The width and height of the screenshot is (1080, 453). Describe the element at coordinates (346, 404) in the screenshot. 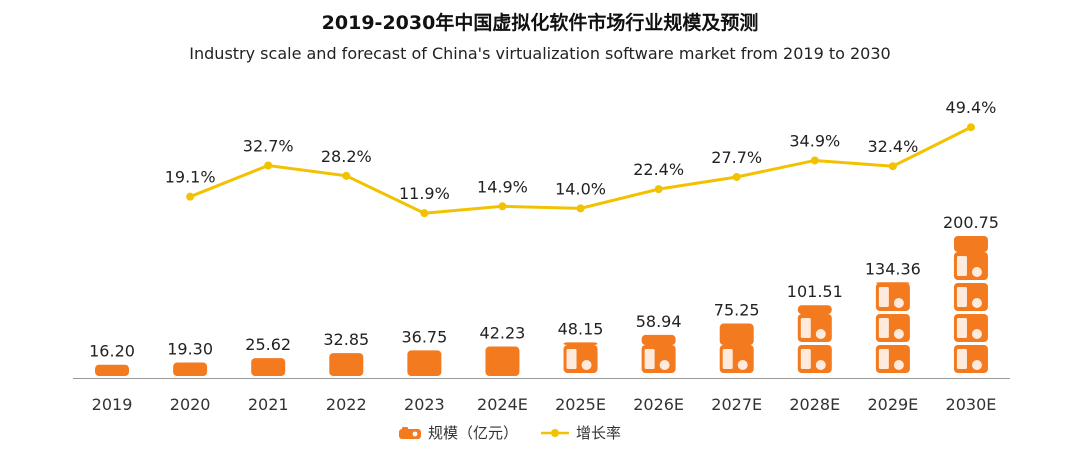

I see `x-tick-label: 2022` at that location.